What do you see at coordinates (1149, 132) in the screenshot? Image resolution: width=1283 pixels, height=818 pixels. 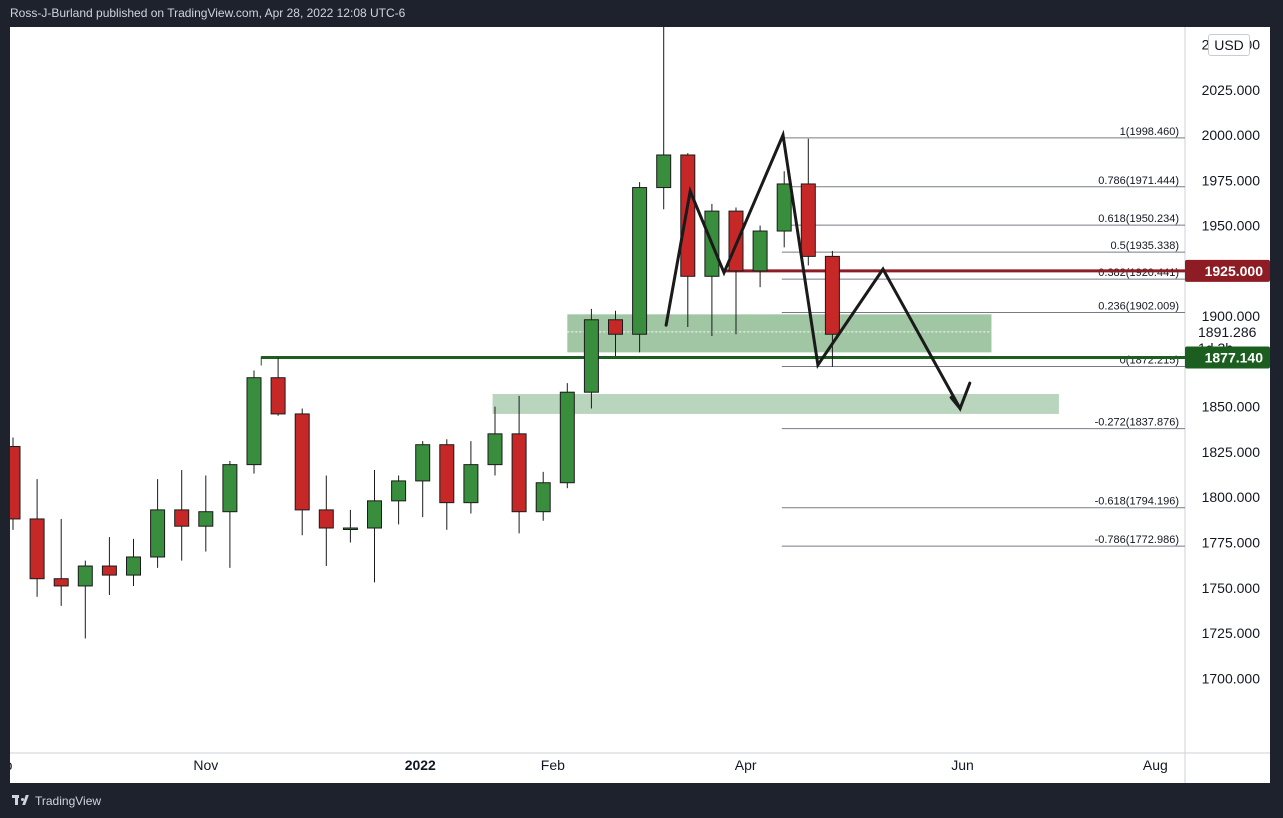 I see `fib-level-label: 1(1998.460)` at bounding box center [1149, 132].